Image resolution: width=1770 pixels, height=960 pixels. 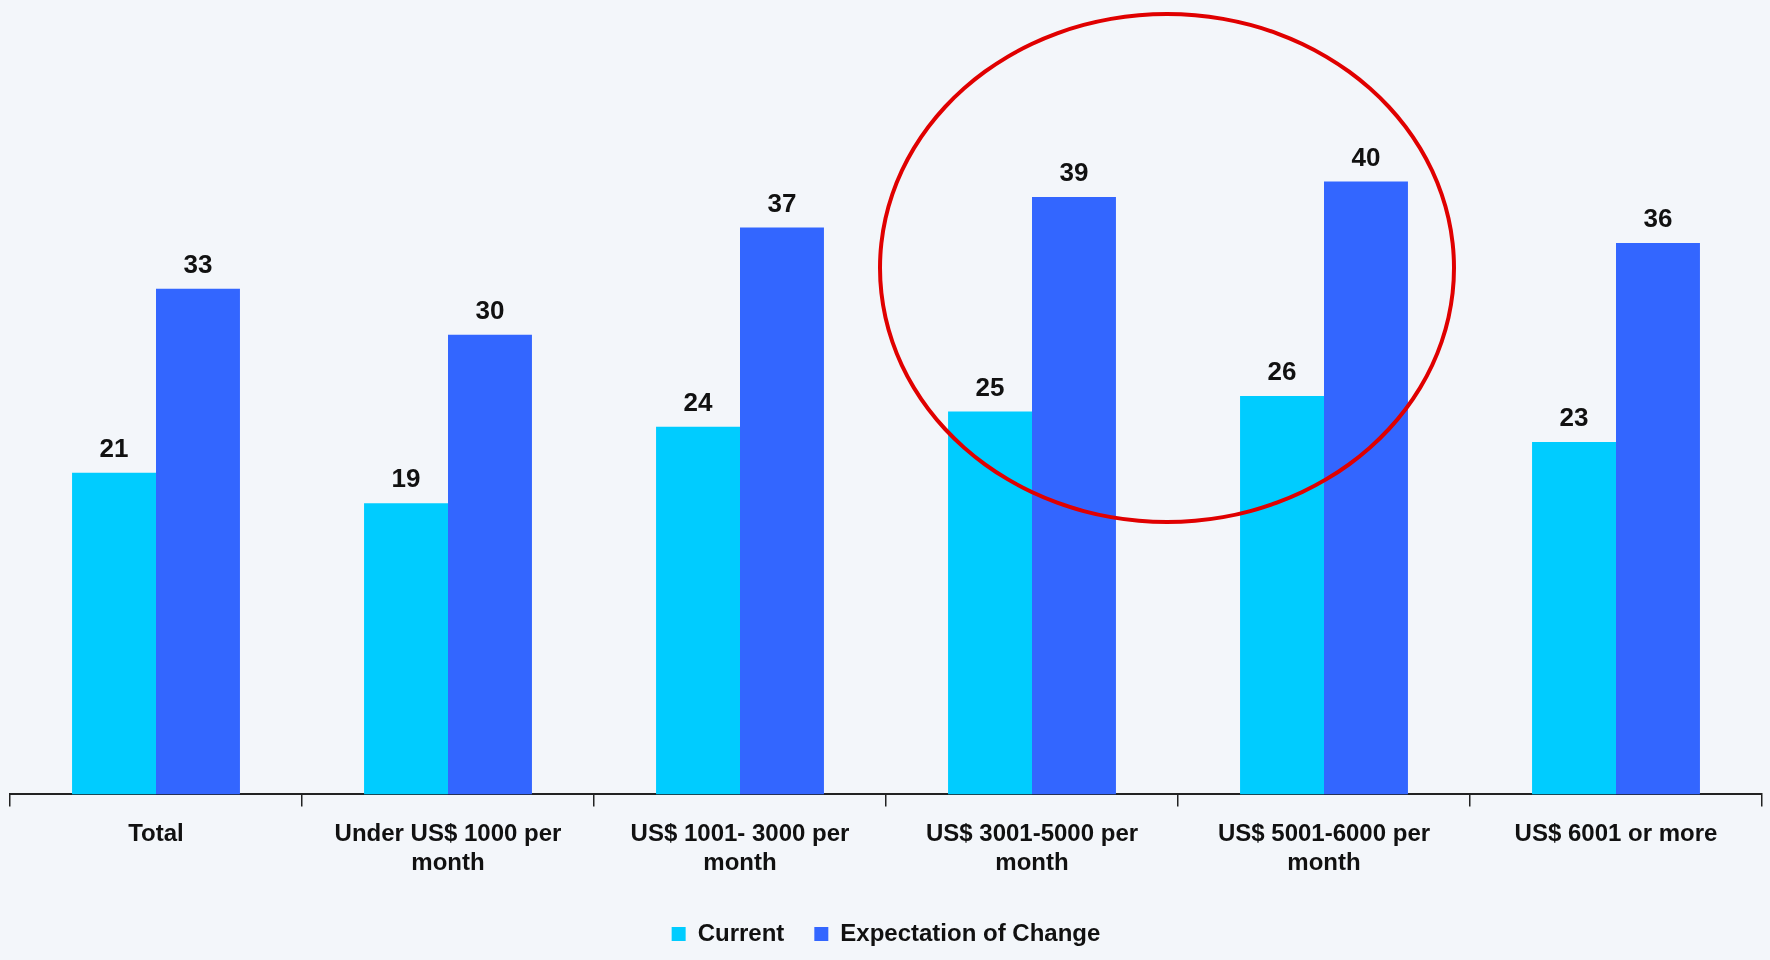 What do you see at coordinates (156, 833) in the screenshot?
I see `x-tick-label: Total` at bounding box center [156, 833].